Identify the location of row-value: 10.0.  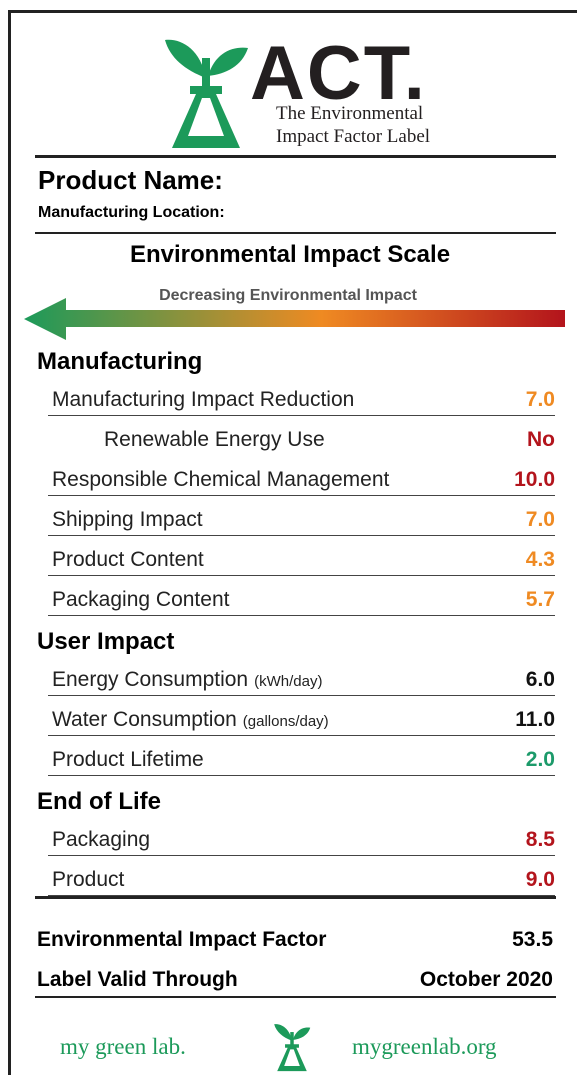
(534, 479).